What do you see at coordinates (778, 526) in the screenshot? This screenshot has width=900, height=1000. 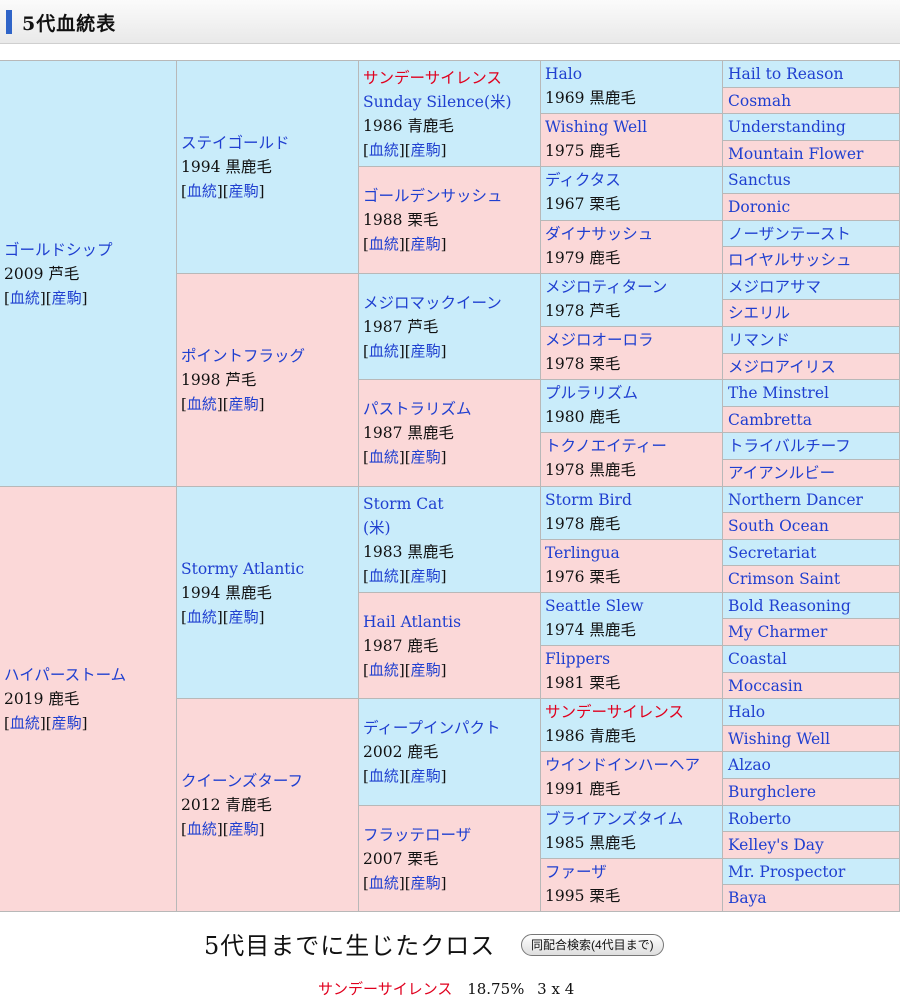 I see `horse-name-link: South Ocean` at bounding box center [778, 526].